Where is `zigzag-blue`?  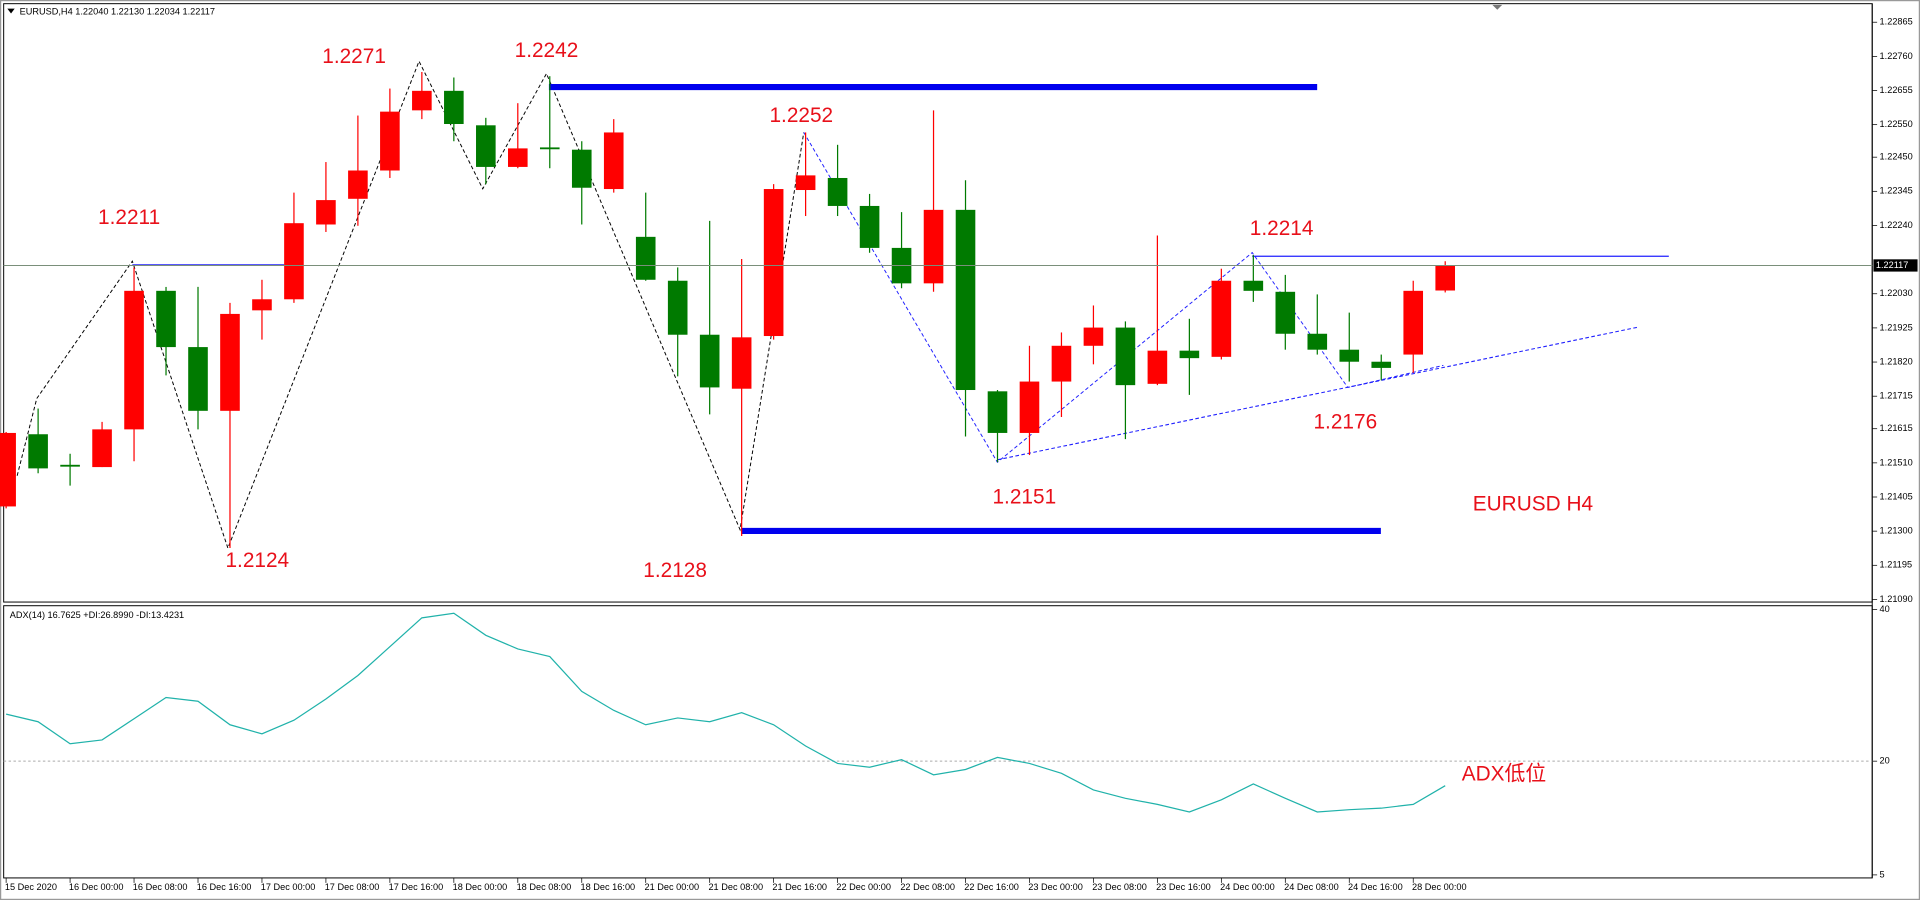 zigzag-blue is located at coordinates (1123, 298).